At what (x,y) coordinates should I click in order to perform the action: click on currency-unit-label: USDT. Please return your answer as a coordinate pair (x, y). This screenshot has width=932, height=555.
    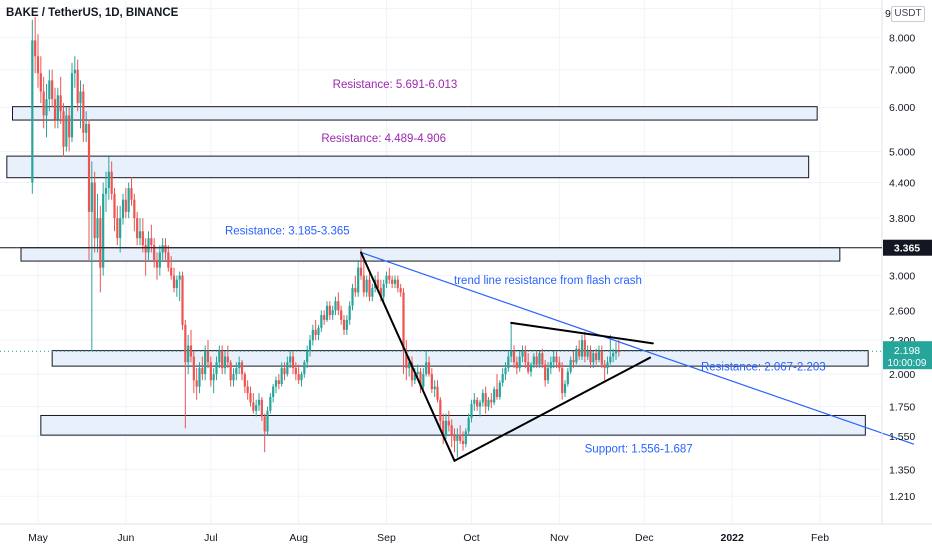
    Looking at the image, I should click on (908, 14).